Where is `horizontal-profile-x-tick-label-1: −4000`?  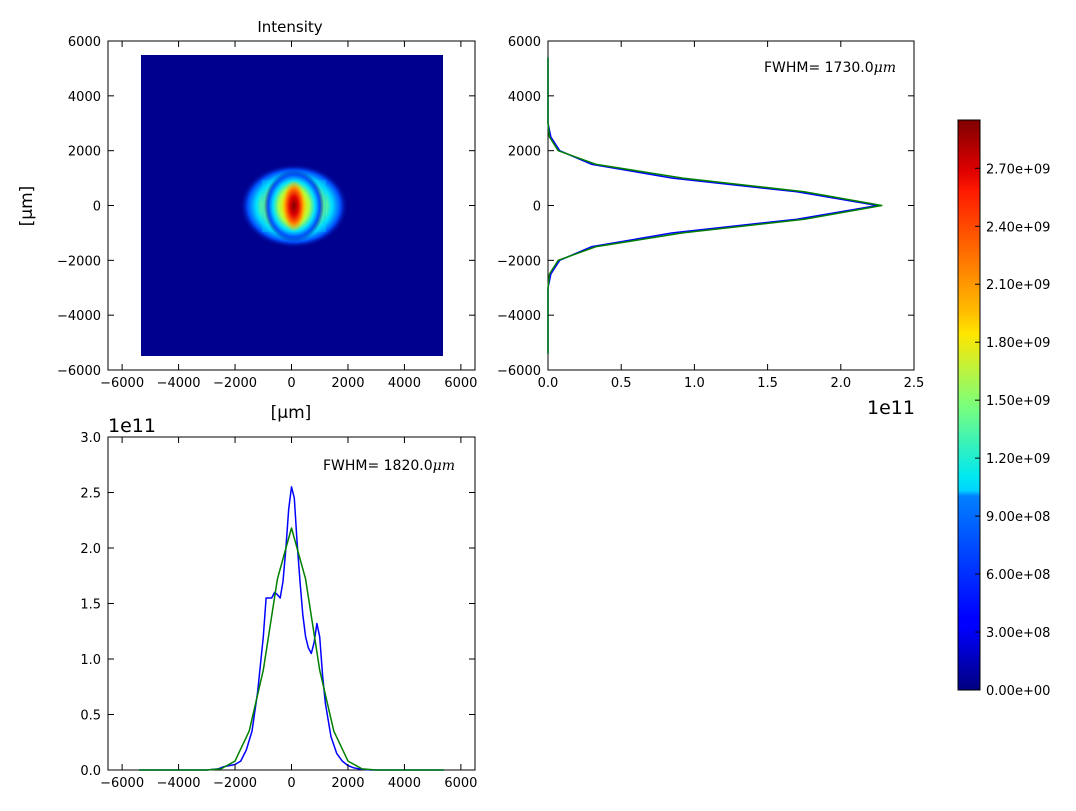
horizontal-profile-x-tick-label-1: −4000 is located at coordinates (179, 783).